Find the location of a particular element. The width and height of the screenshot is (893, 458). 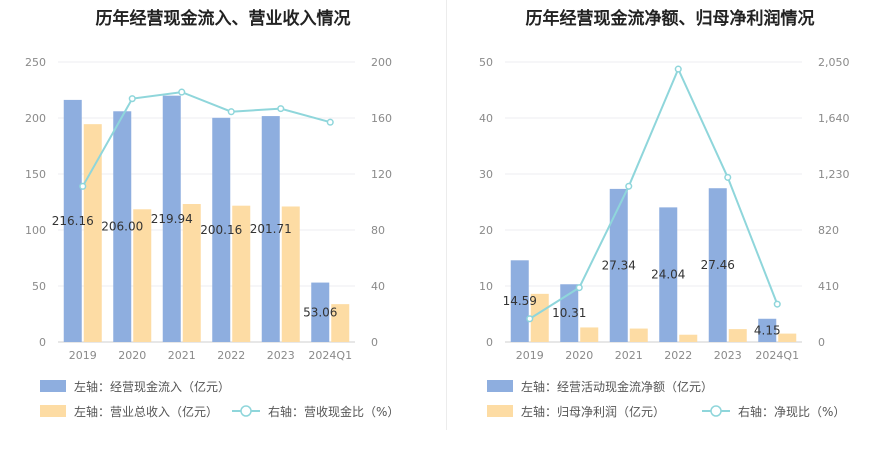

right-axis-tick-label: 200 is located at coordinates (381, 62).